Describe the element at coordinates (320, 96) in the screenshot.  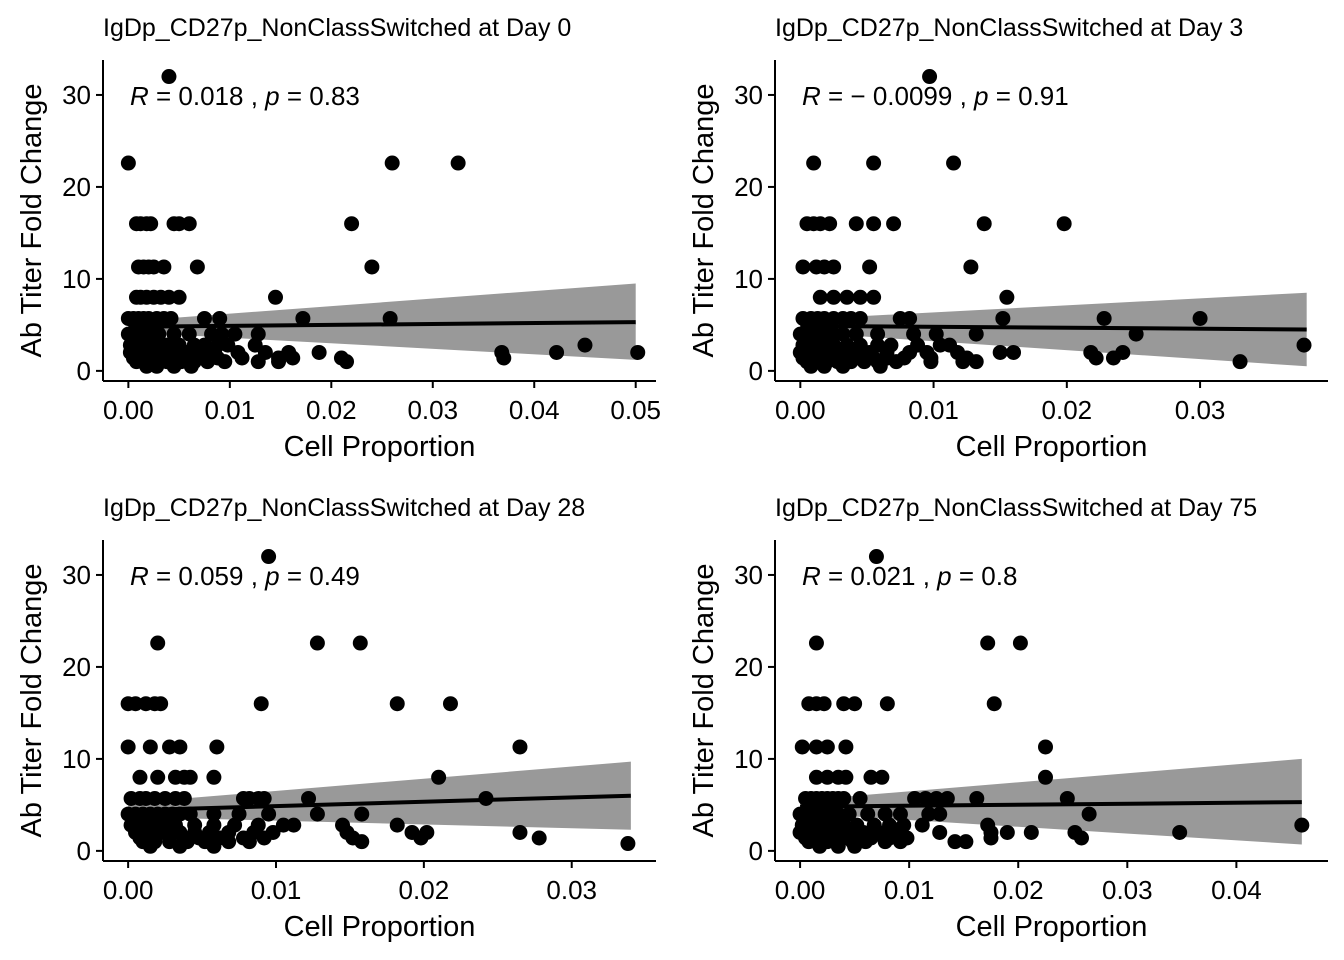
I see `stat-value: = 0.83` at that location.